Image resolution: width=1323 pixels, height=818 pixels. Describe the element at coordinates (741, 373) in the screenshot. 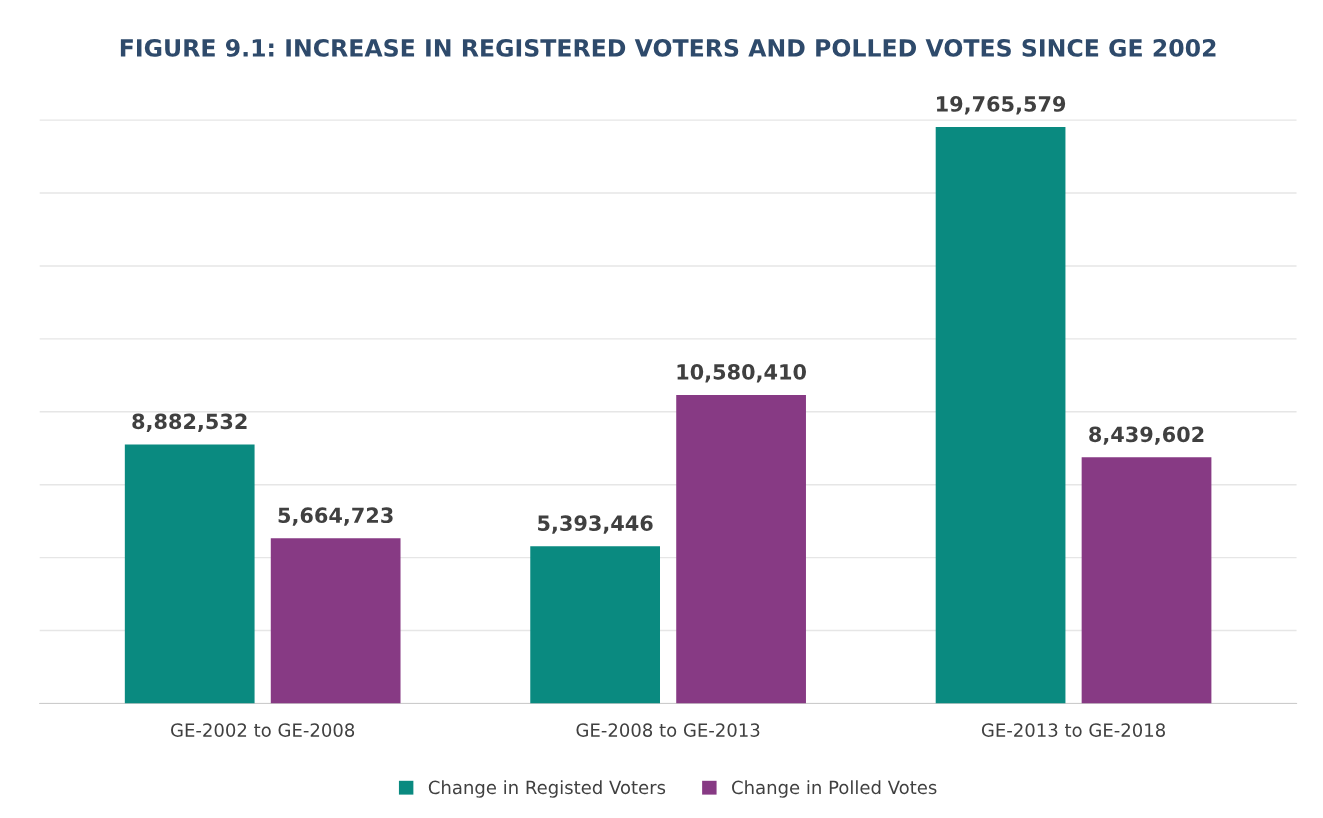

I see `data-label: 10,580,410` at that location.